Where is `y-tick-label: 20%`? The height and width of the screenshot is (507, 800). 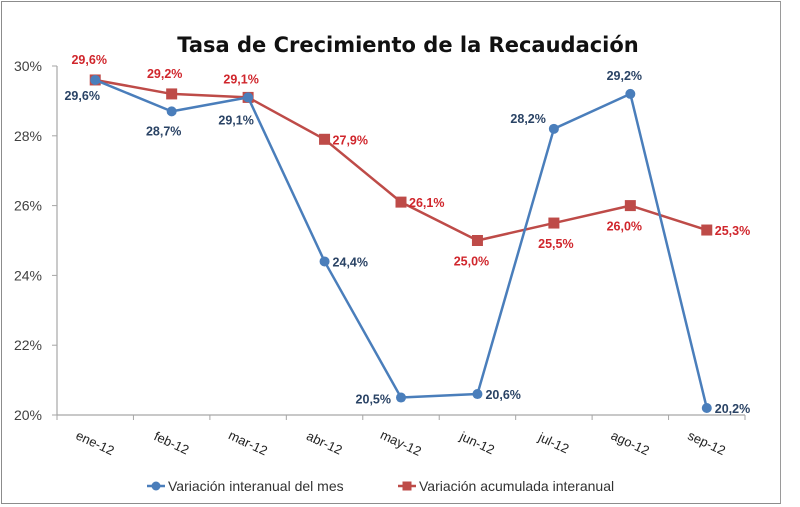 y-tick-label: 20% is located at coordinates (28, 415).